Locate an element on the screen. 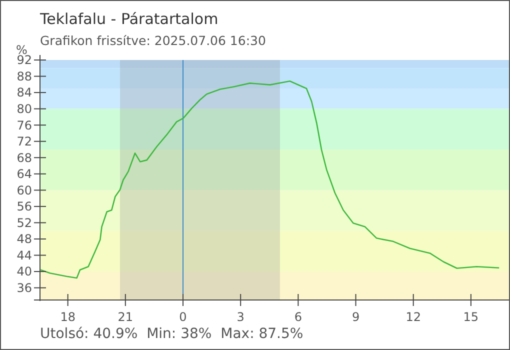 This screenshot has width=510, height=350. y-tick-label: 36 is located at coordinates (24, 287).